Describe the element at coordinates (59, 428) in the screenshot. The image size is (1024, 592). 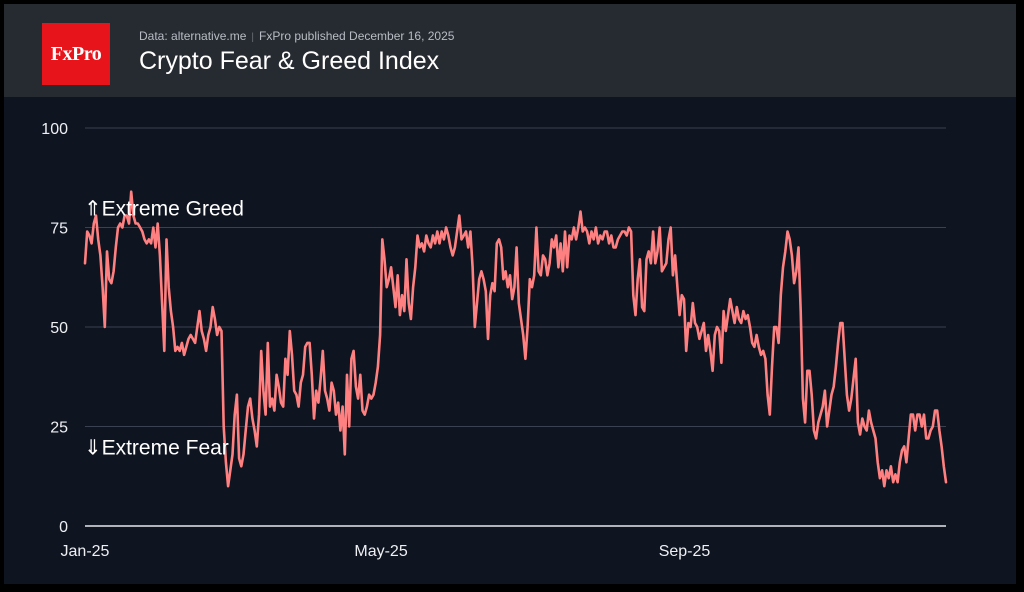
I see `y-tick-label-25: 25` at that location.